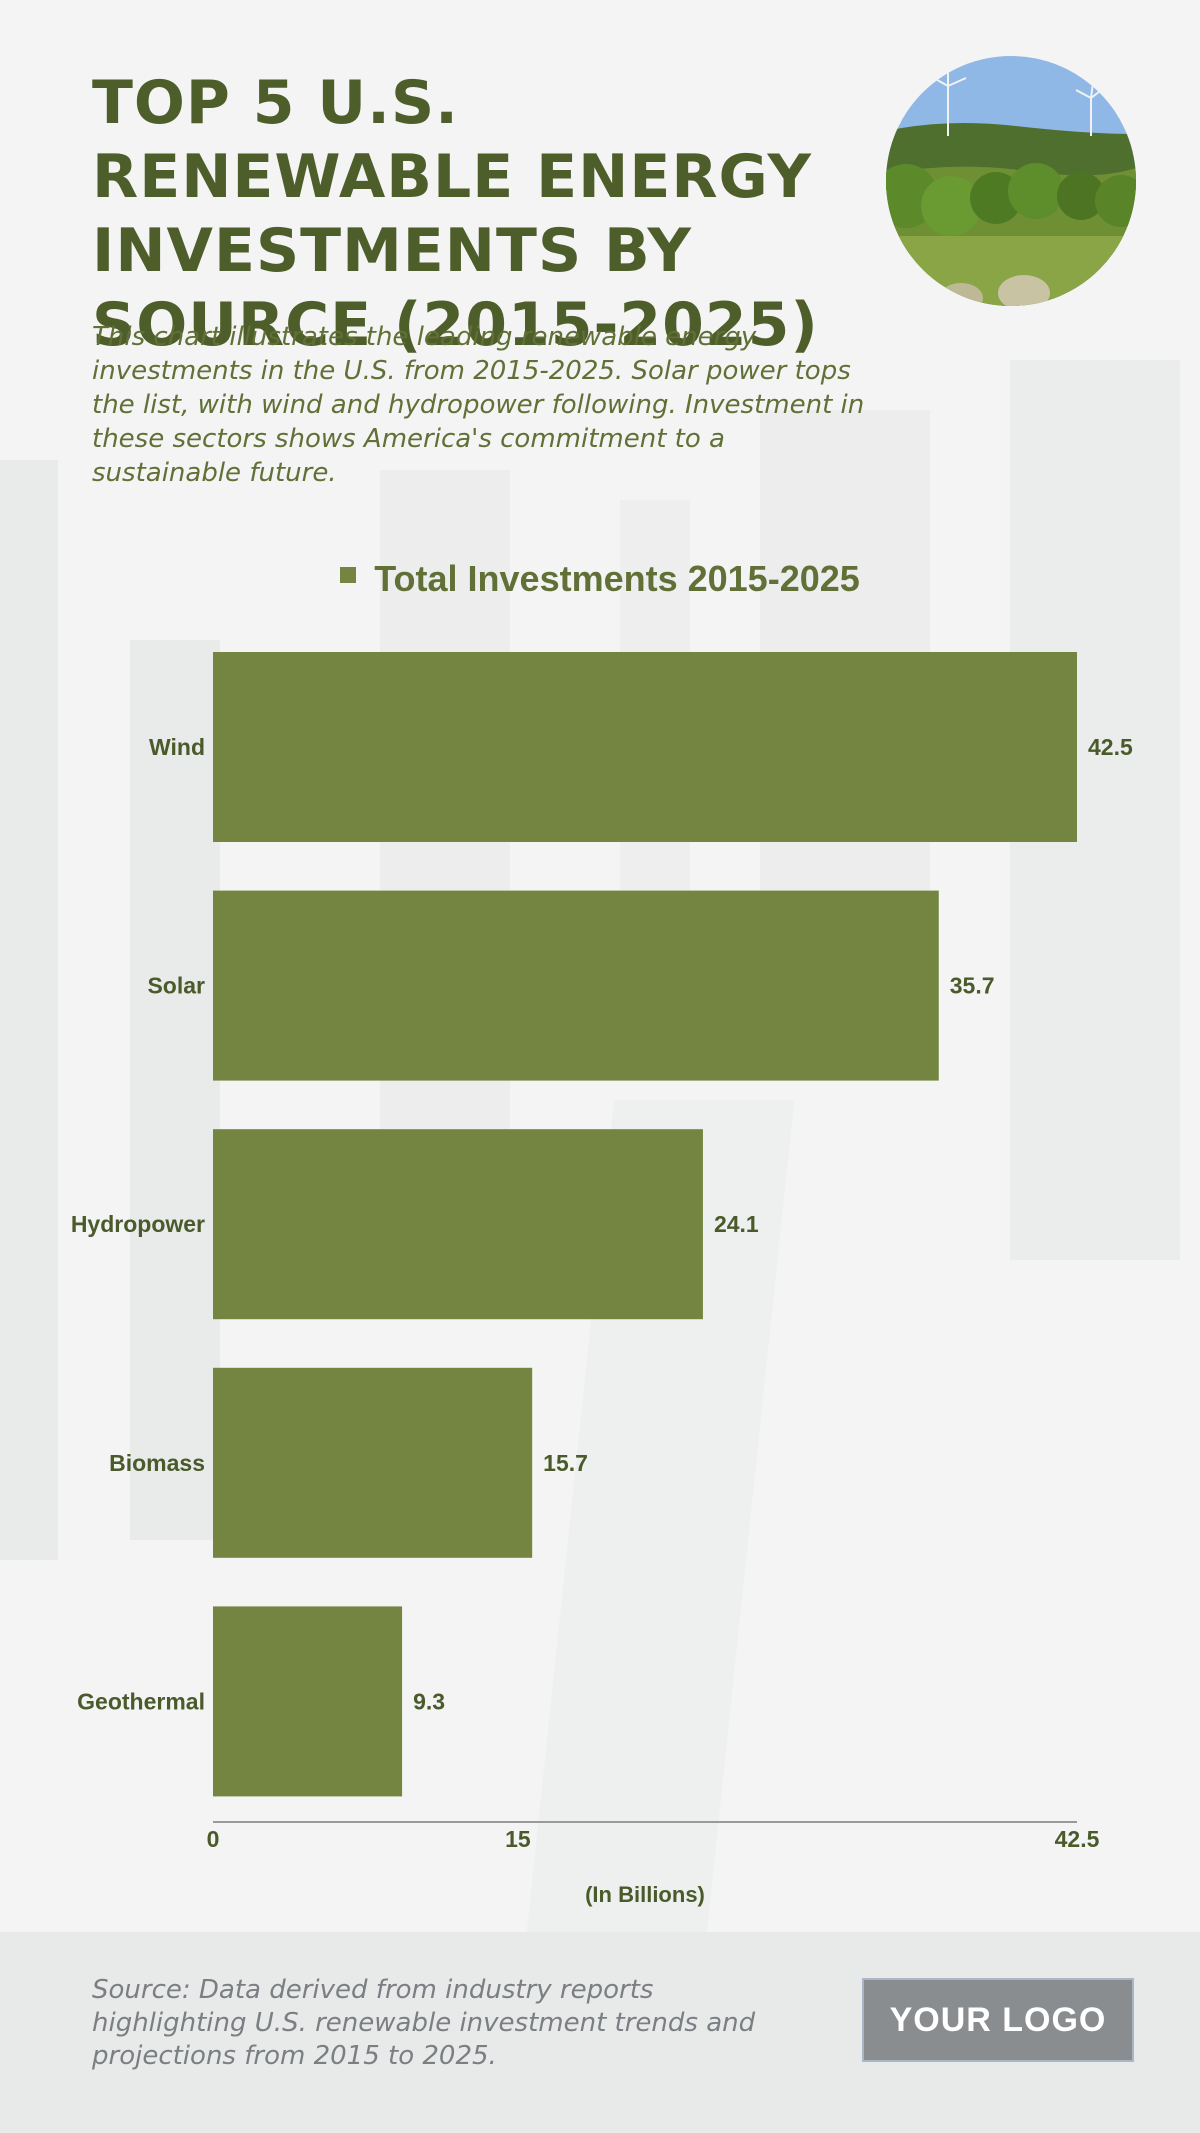 The image size is (1200, 2133). I want to click on category-label: Solar, so click(176, 986).